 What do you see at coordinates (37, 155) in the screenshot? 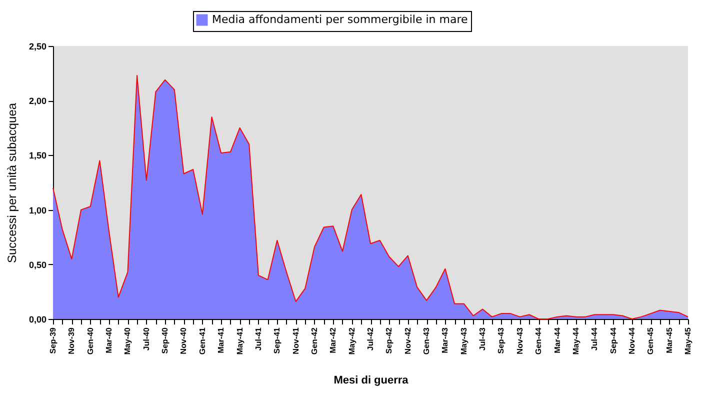
I see `y-tick-label: 1,50` at bounding box center [37, 155].